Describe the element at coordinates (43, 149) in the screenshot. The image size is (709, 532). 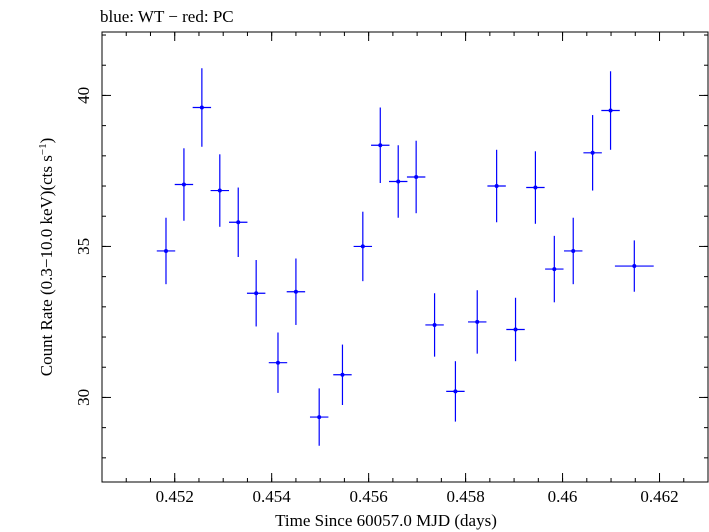
I see `y-axis-label-exponent: −1` at that location.